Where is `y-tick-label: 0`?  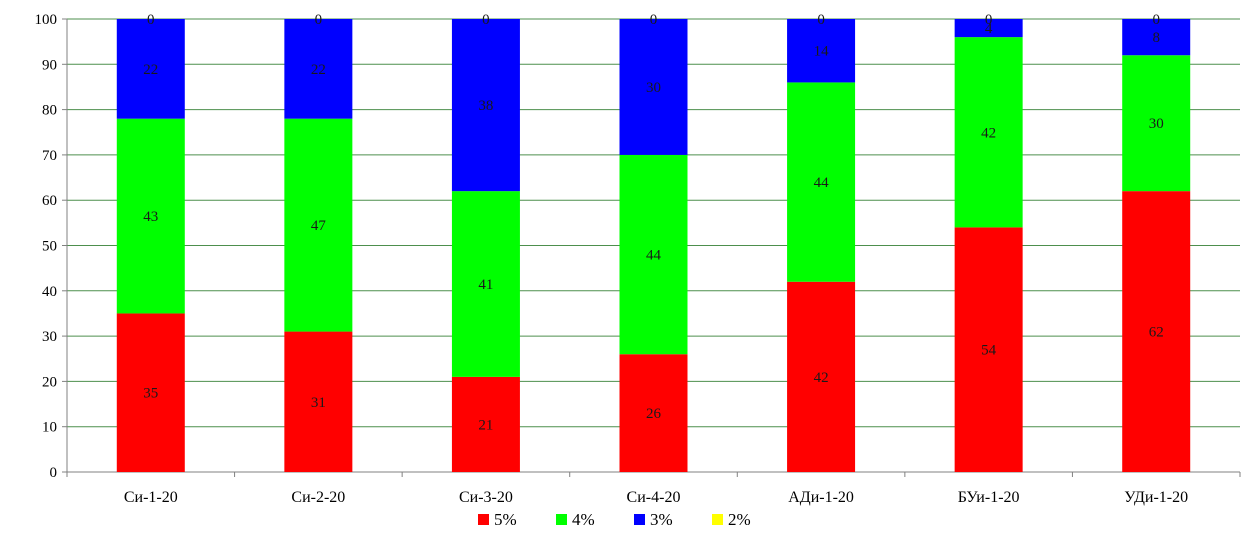 y-tick-label: 0 is located at coordinates (54, 473).